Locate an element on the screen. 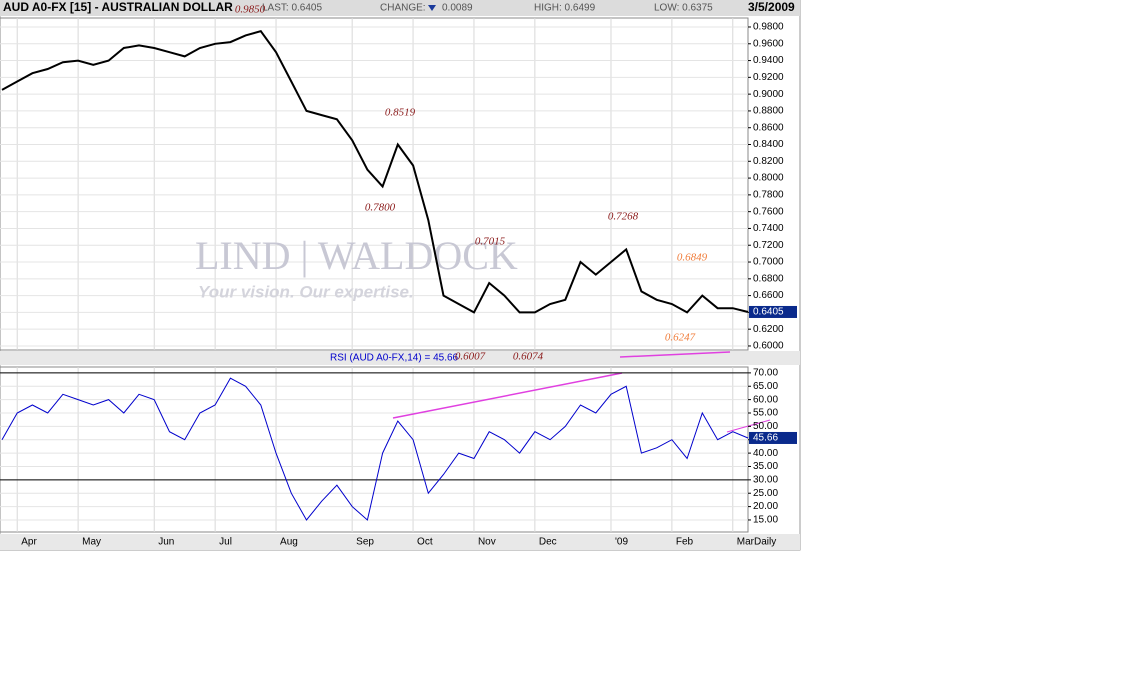 The width and height of the screenshot is (1148, 686). watermark: LIND | WALDOCK is located at coordinates (356, 255).